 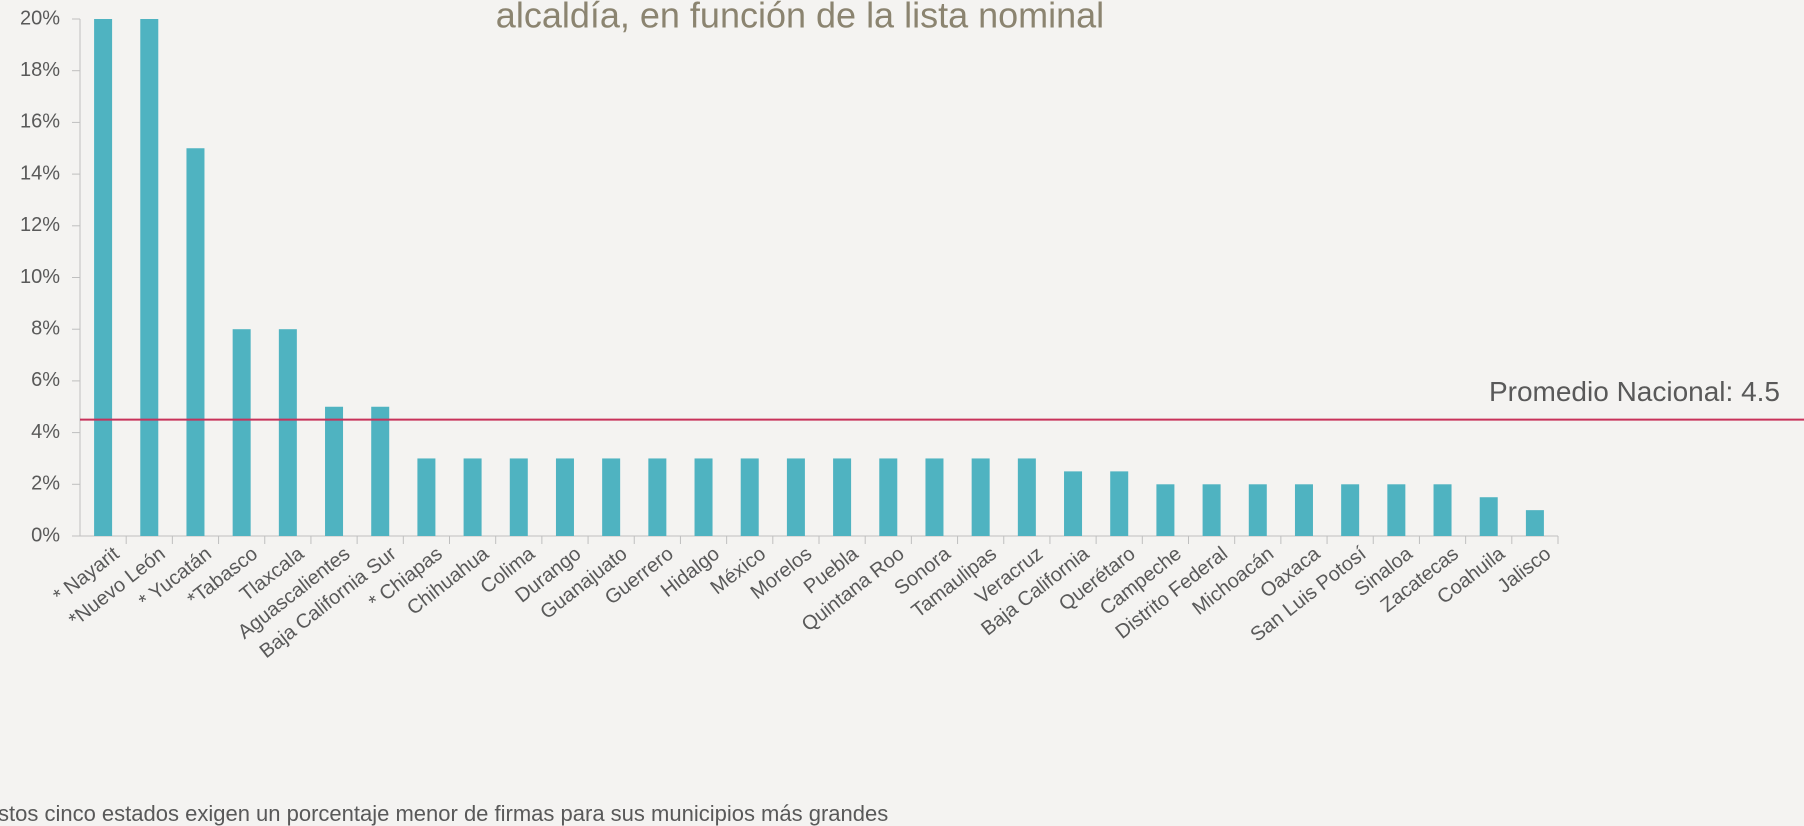 What do you see at coordinates (40, 225) in the screenshot?
I see `y-tick-label: 12%` at bounding box center [40, 225].